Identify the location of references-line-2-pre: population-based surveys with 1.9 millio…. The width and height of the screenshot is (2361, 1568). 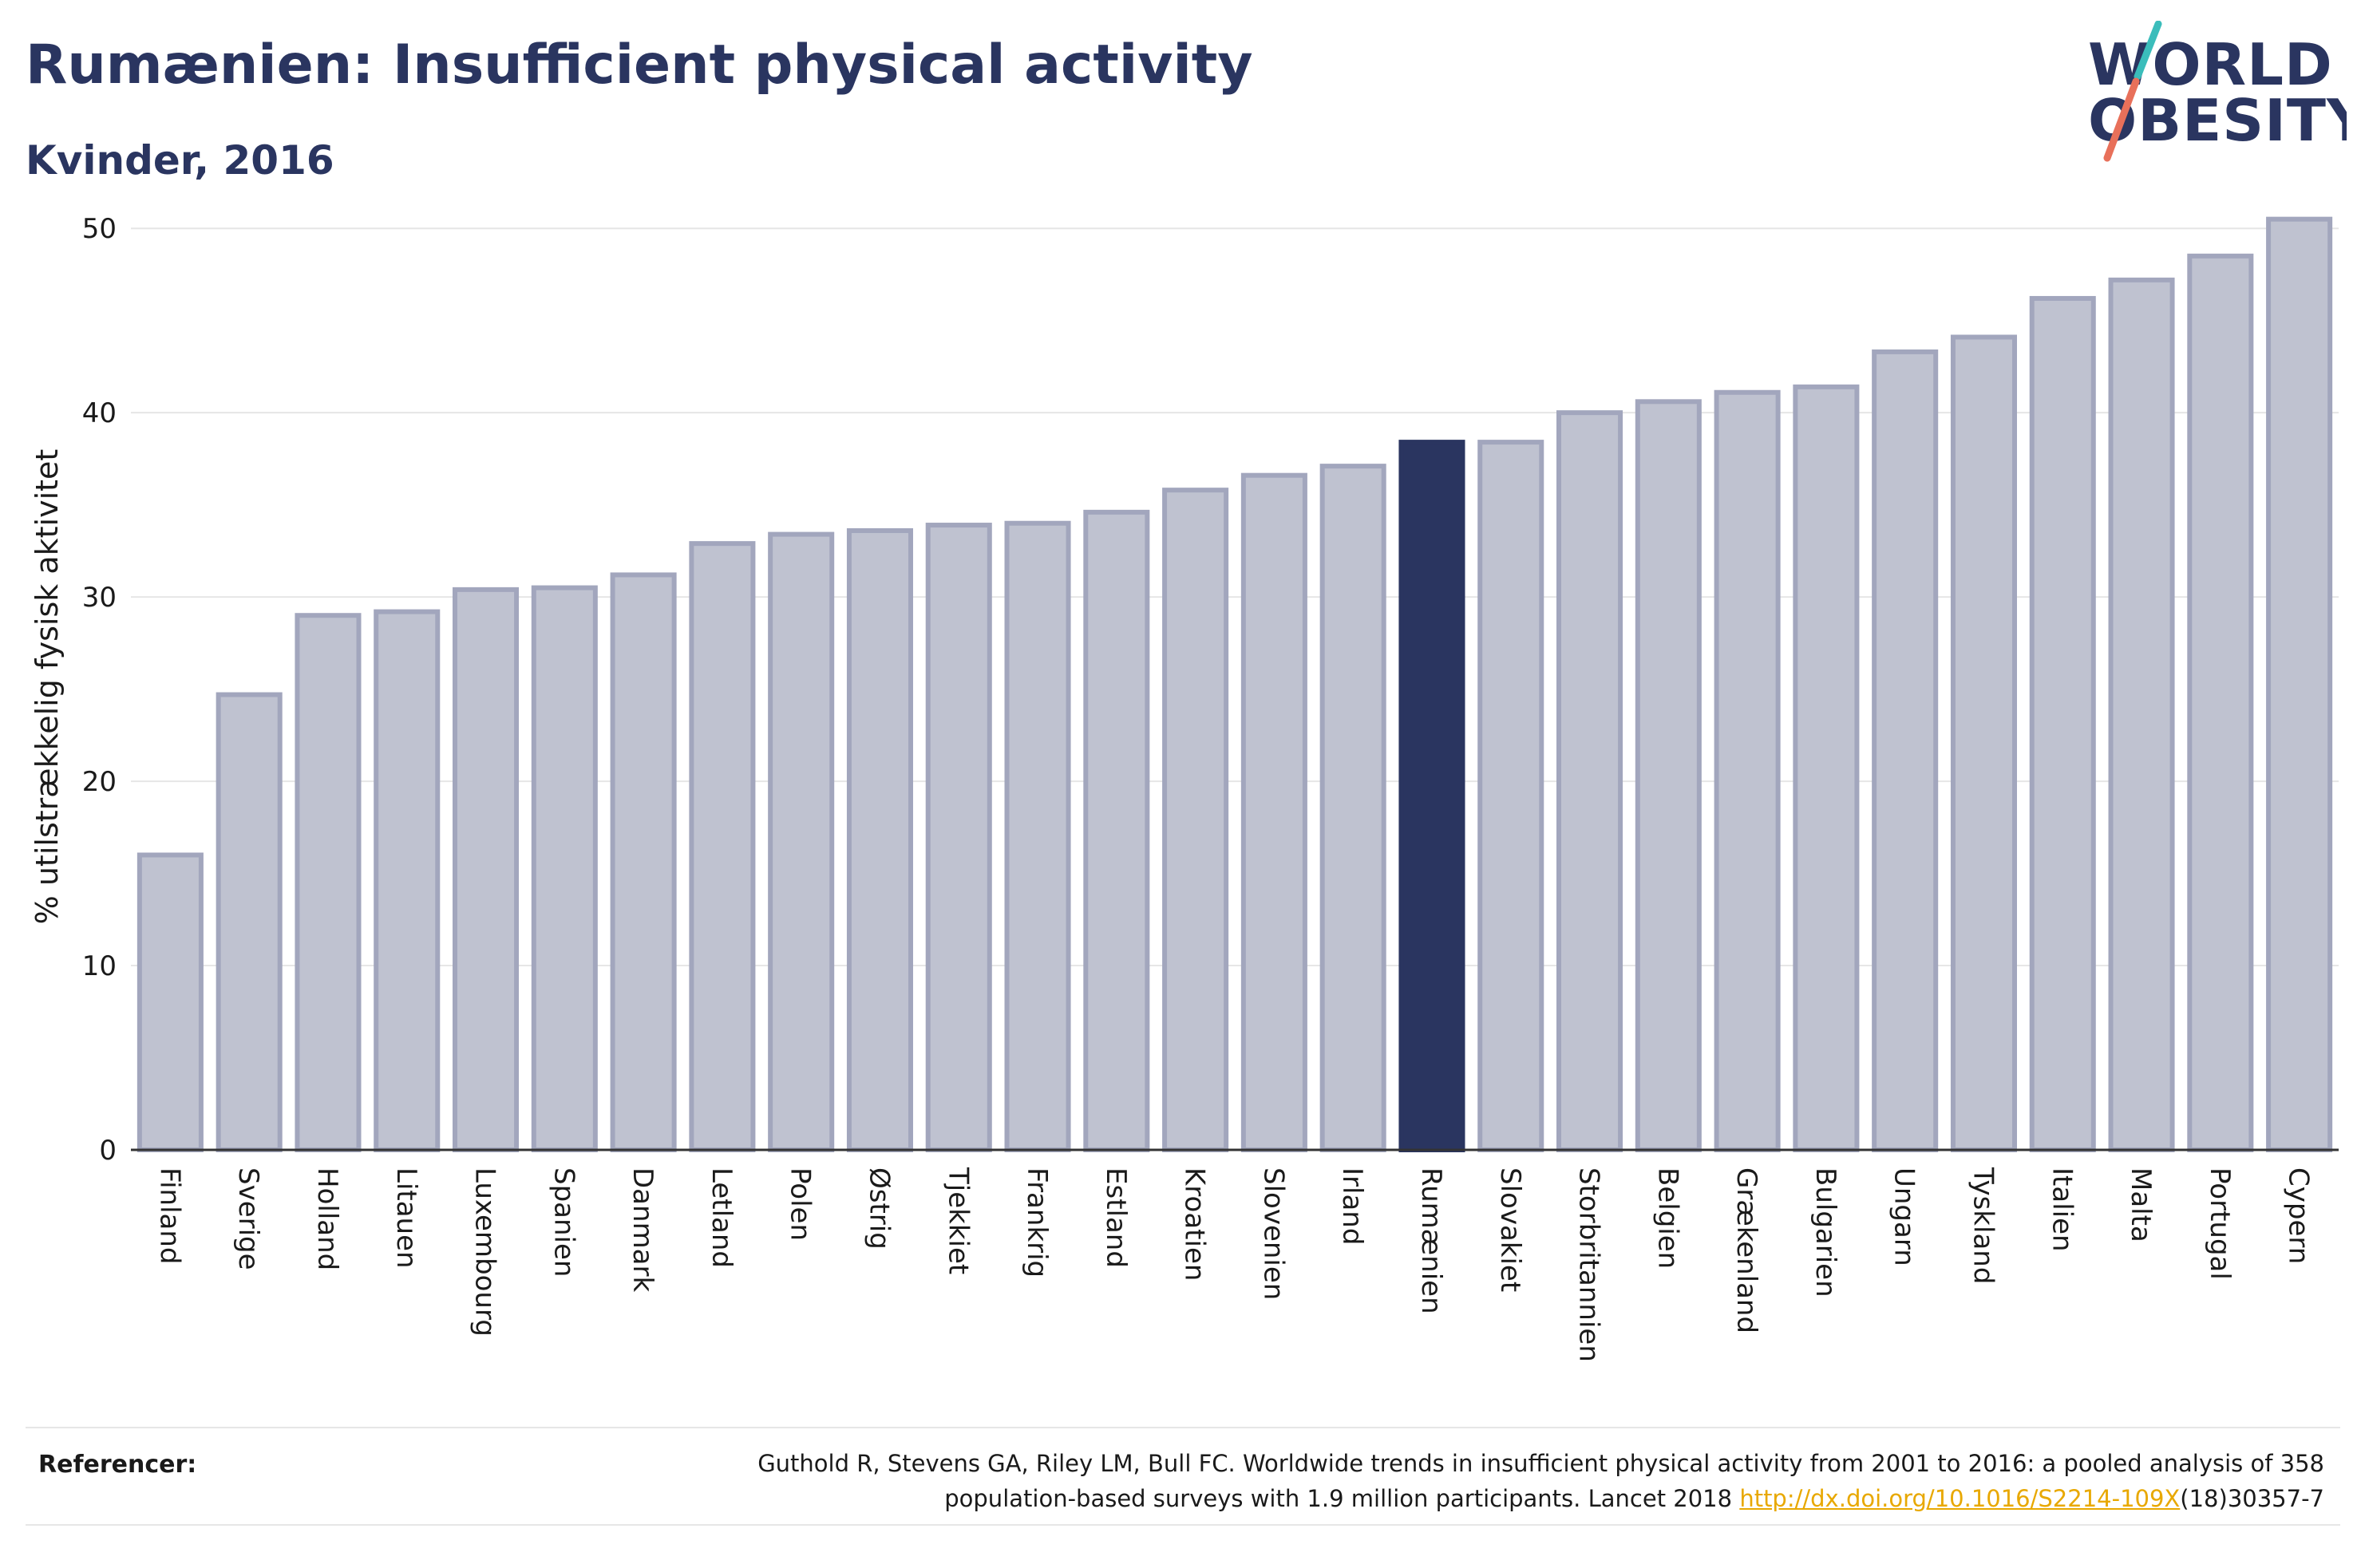
(1342, 1498).